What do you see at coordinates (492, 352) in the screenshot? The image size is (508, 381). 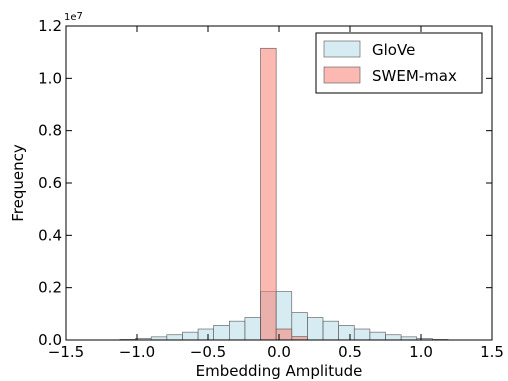 I see `x-tick-label: 1.5` at bounding box center [492, 352].